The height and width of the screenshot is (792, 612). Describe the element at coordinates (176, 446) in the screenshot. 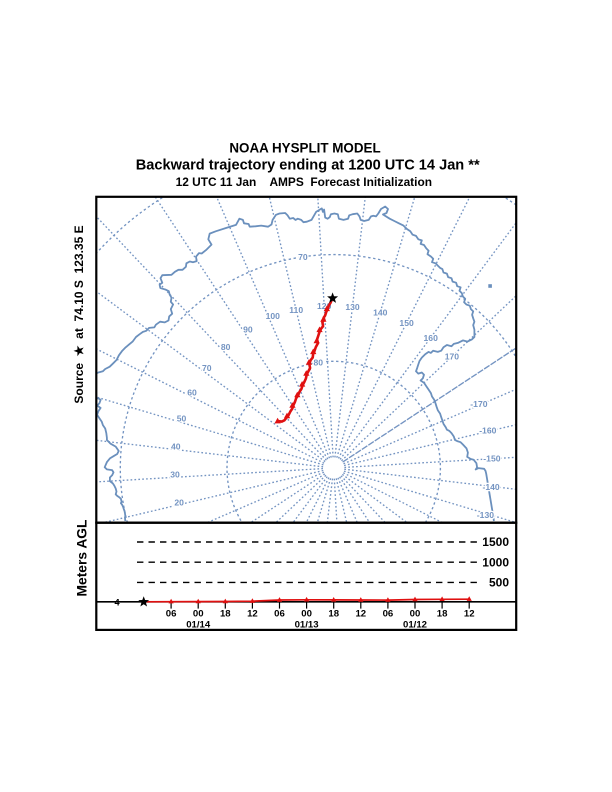

I see `svg-text: 40` at that location.